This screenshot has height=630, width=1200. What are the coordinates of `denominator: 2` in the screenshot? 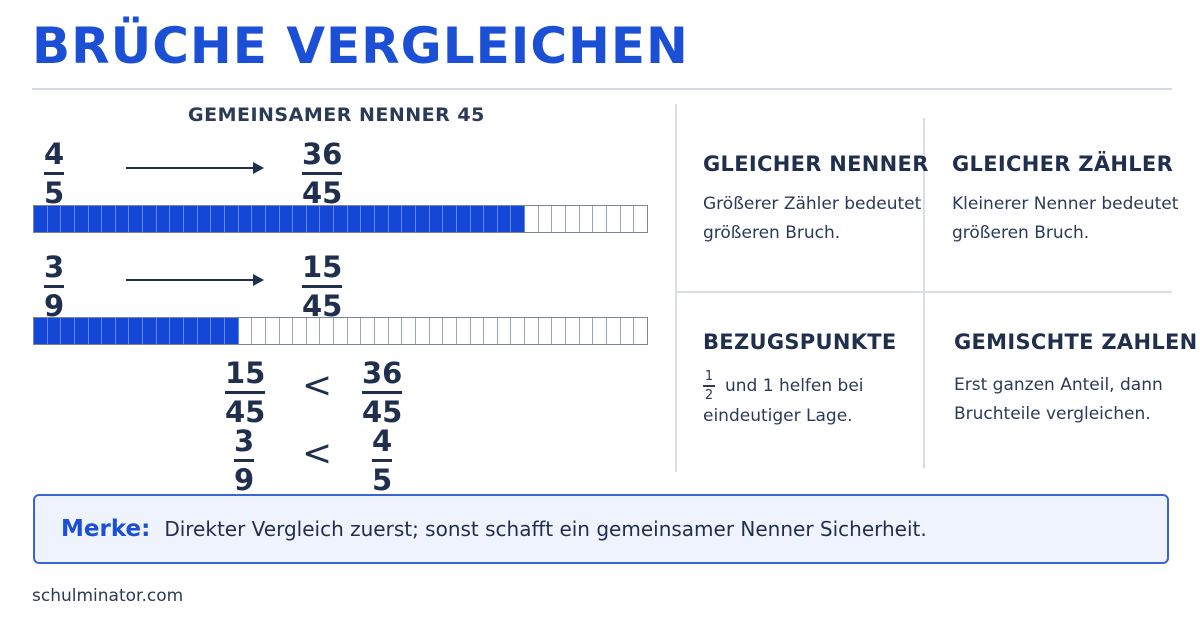 It's located at (709, 395).